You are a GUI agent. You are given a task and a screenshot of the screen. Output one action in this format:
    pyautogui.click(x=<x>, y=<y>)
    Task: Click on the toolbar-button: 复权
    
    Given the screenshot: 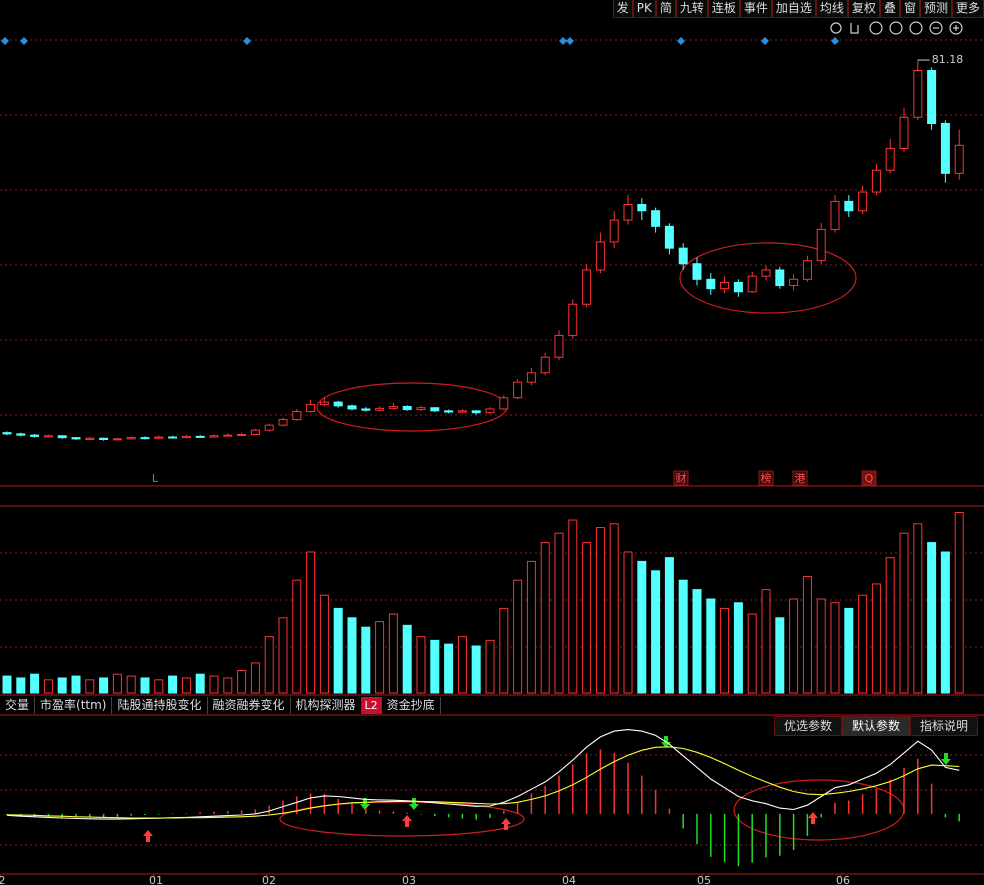 What is the action you would take?
    pyautogui.click(x=863, y=9)
    